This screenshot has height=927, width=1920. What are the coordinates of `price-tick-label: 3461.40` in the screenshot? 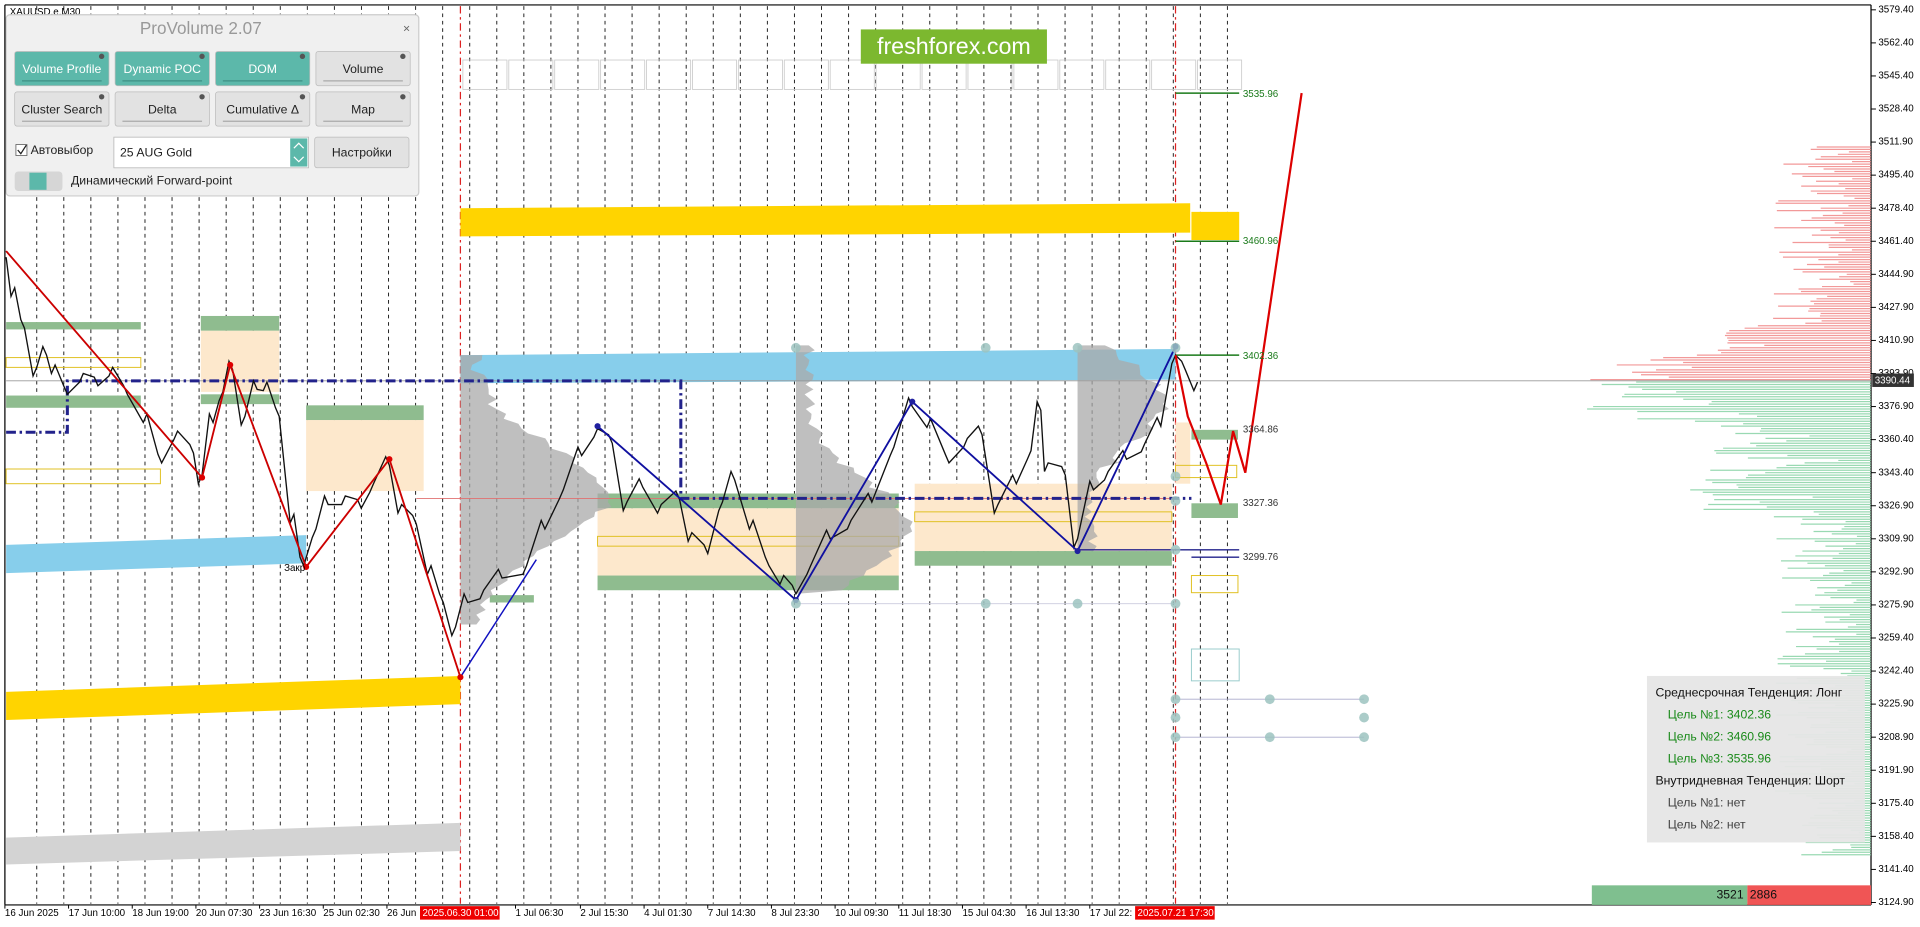 It's located at (1896, 241).